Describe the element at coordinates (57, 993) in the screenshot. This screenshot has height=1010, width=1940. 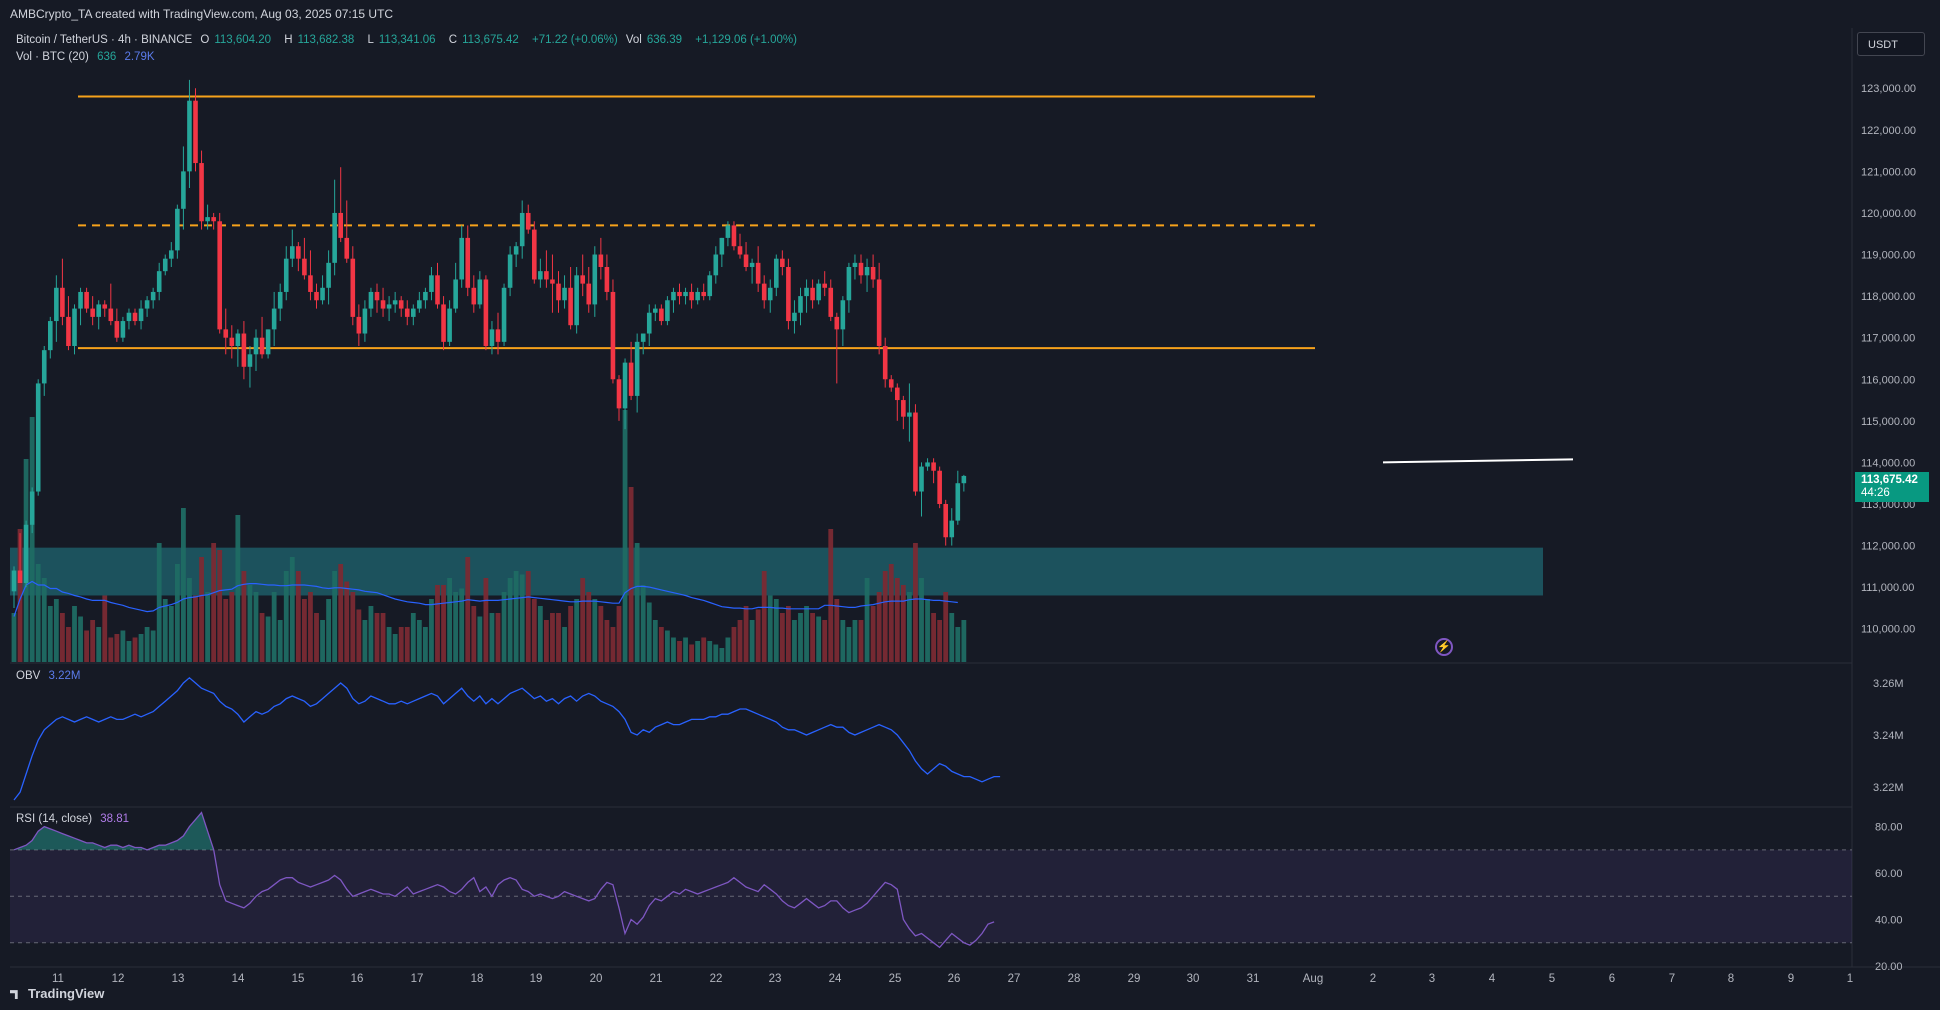
I see `tradingview-logo: TradingView` at that location.